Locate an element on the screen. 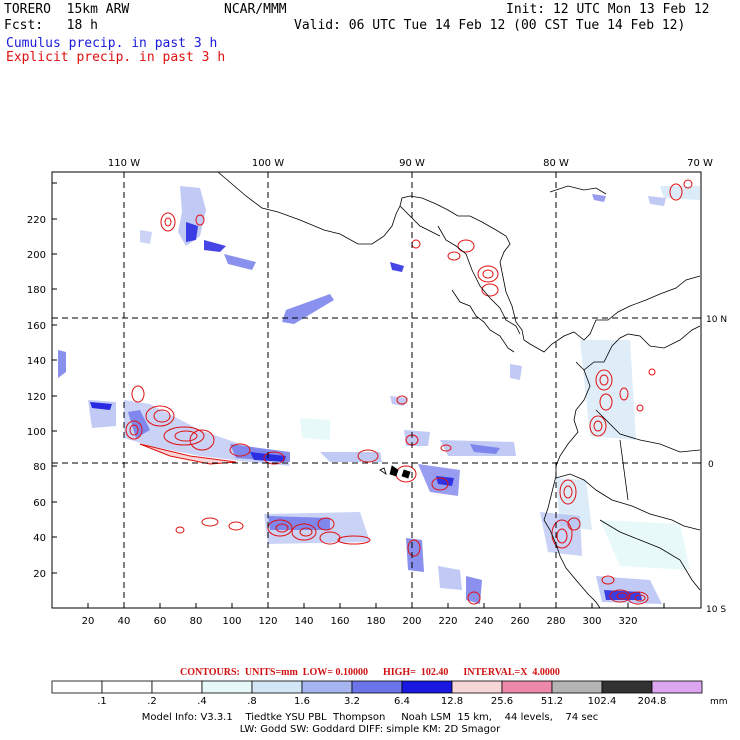 The height and width of the screenshot is (740, 740). colorbar-label: 6.4 is located at coordinates (402, 701).